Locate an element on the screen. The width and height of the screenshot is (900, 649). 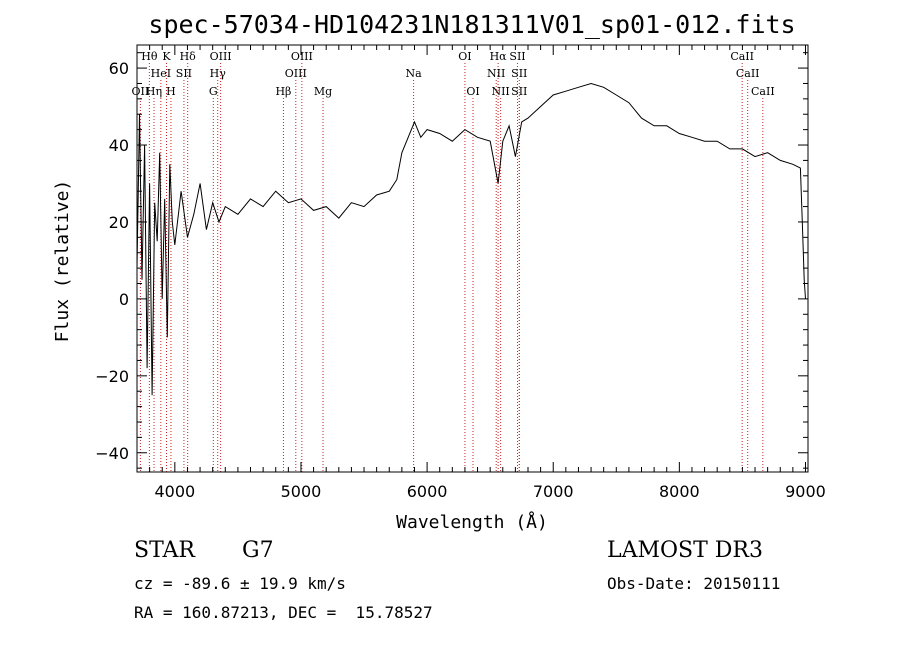
x-tick-label: 7000 is located at coordinates (553, 491).